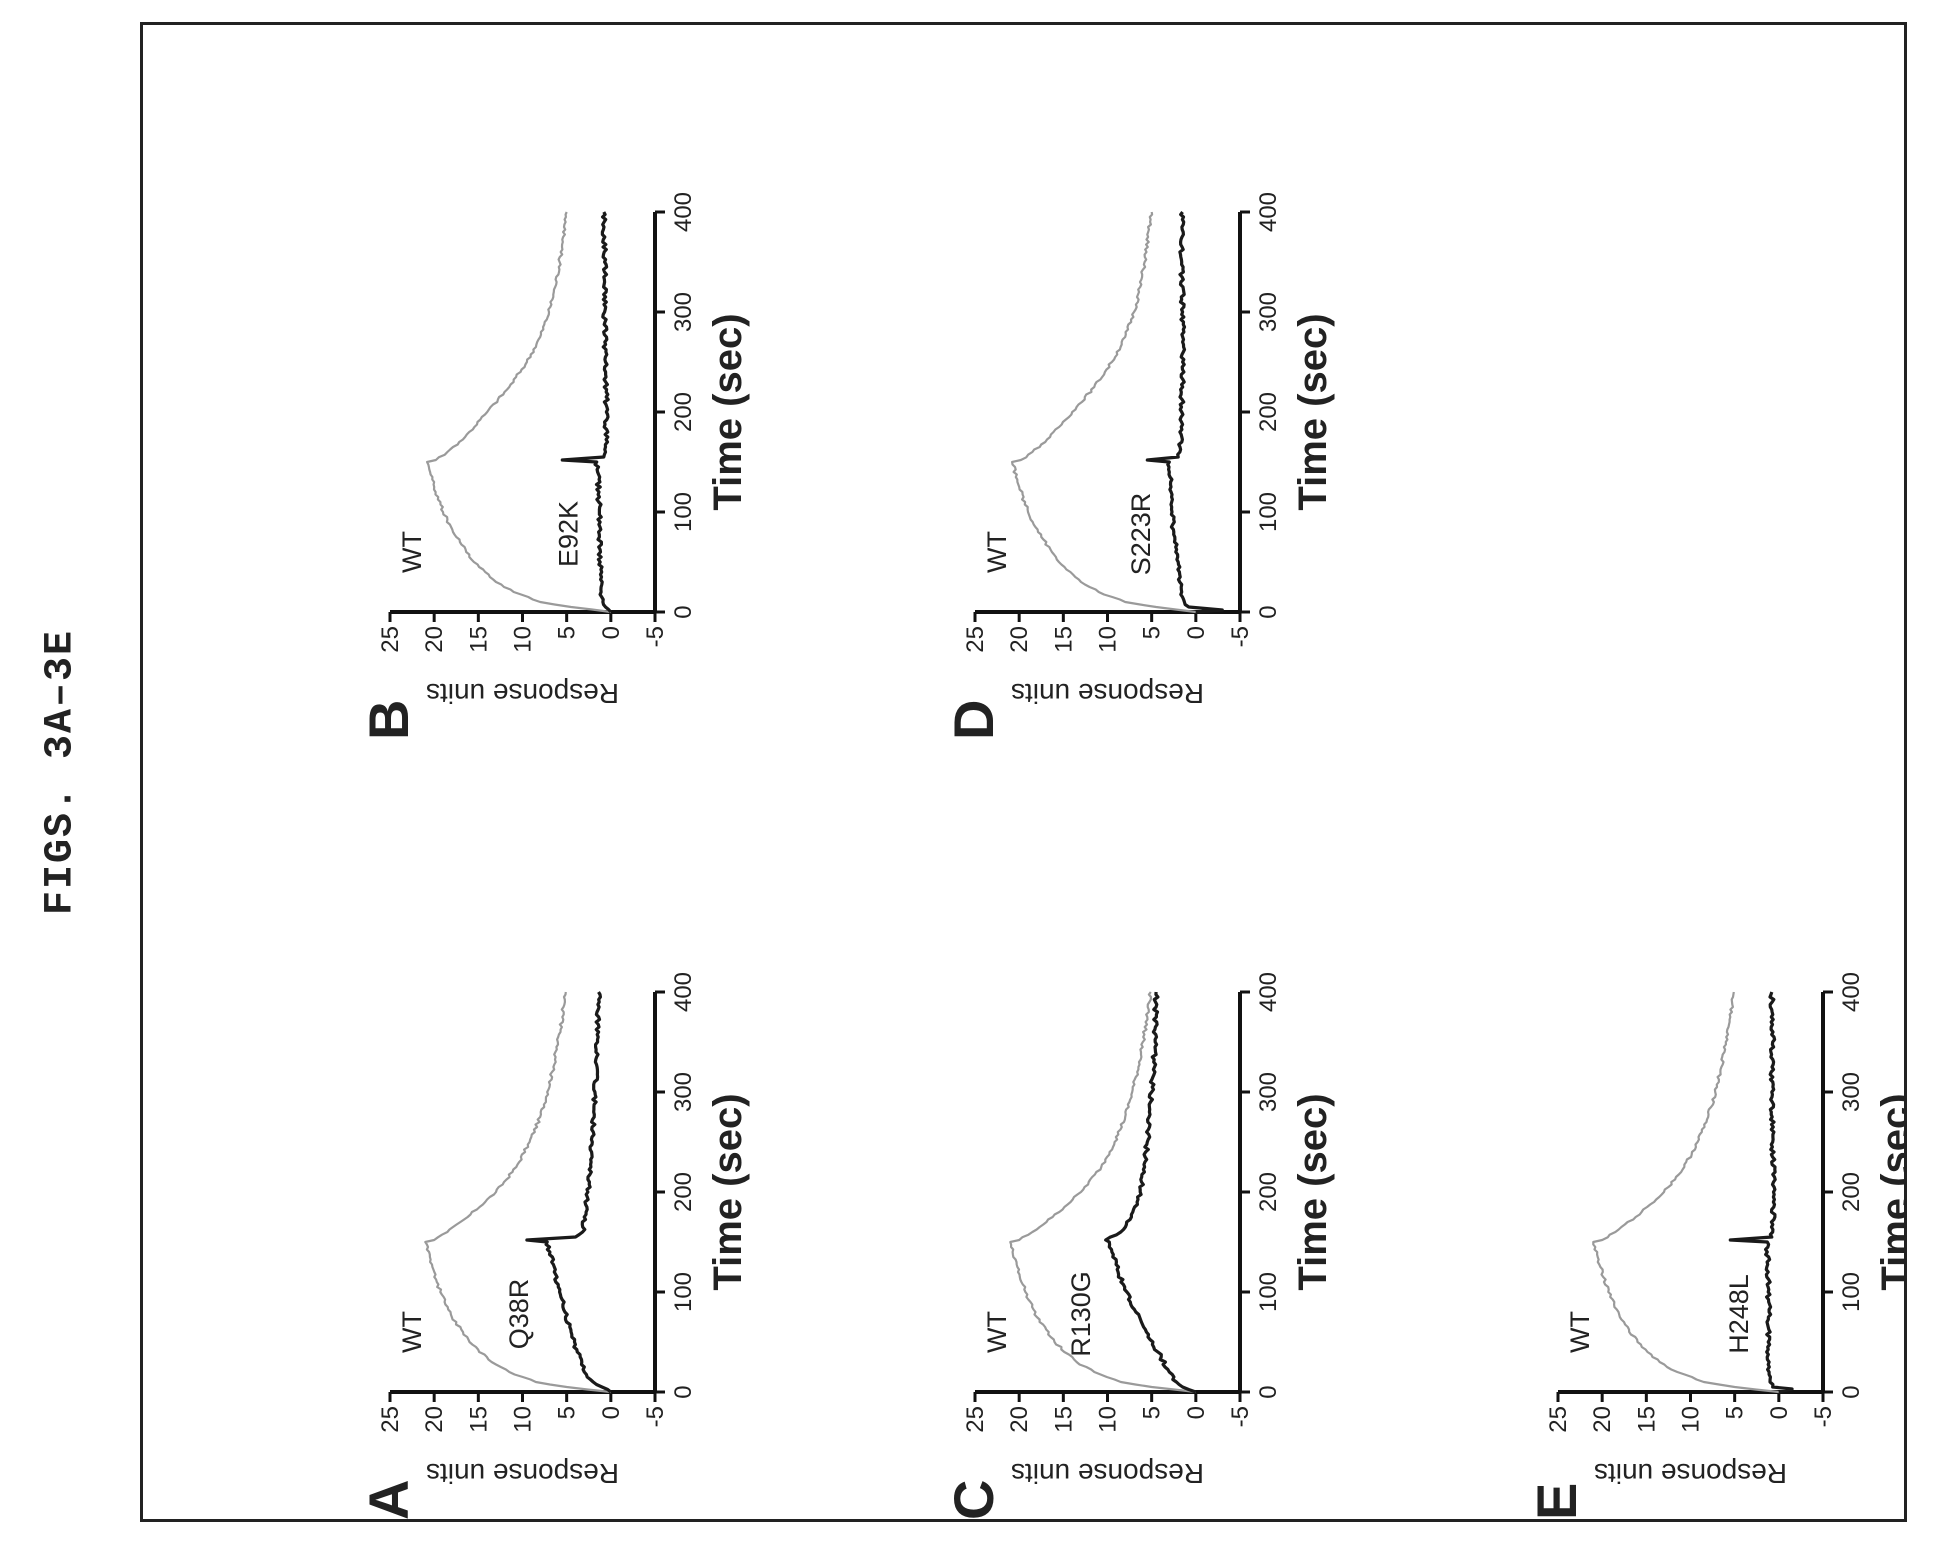  Describe the element at coordinates (568, 534) in the screenshot. I see `mutant-series-label: E92K` at that location.